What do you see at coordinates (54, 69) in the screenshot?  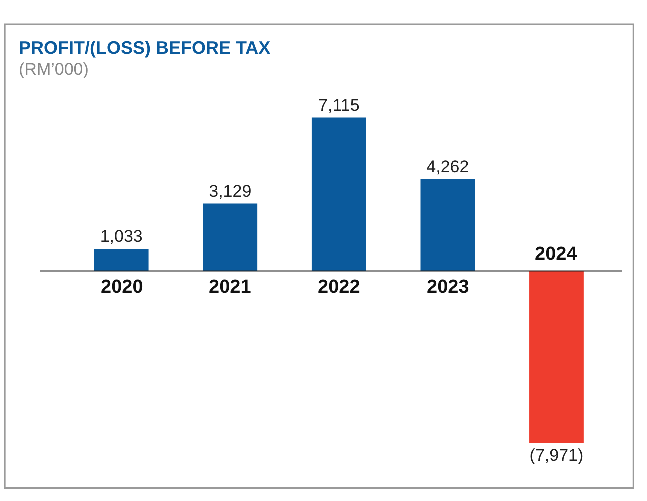 I see `chart-subtitle: (RM’000)` at bounding box center [54, 69].